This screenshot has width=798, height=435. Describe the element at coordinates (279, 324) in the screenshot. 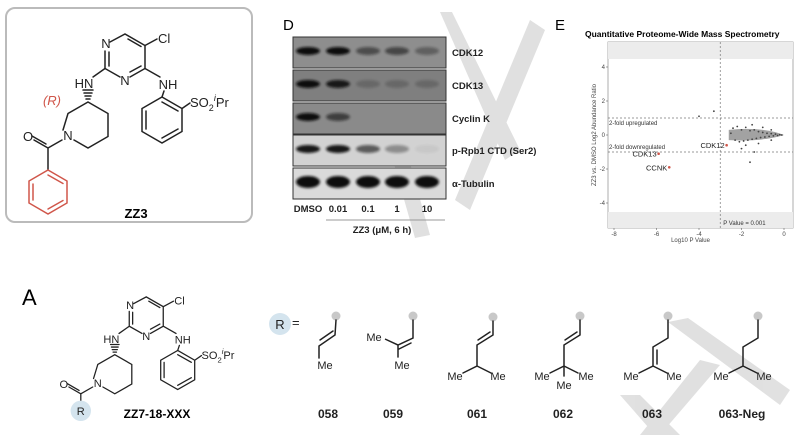

I see `r-legend-label: R` at that location.